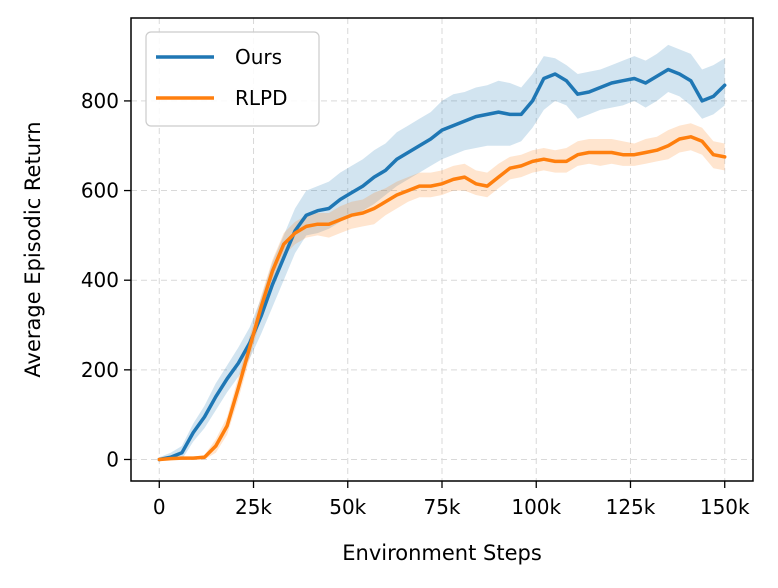 Image resolution: width=778 pixels, height=588 pixels. What do you see at coordinates (253, 507) in the screenshot?
I see `x-tick-label: 25k` at bounding box center [253, 507].